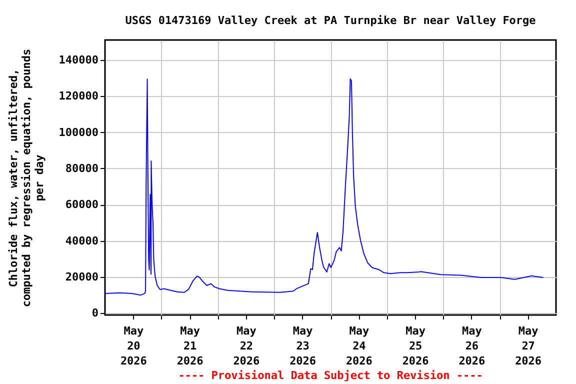 This screenshot has height=384, width=576. Describe the element at coordinates (81, 205) in the screenshot. I see `y-tick-label: 60000` at that location.